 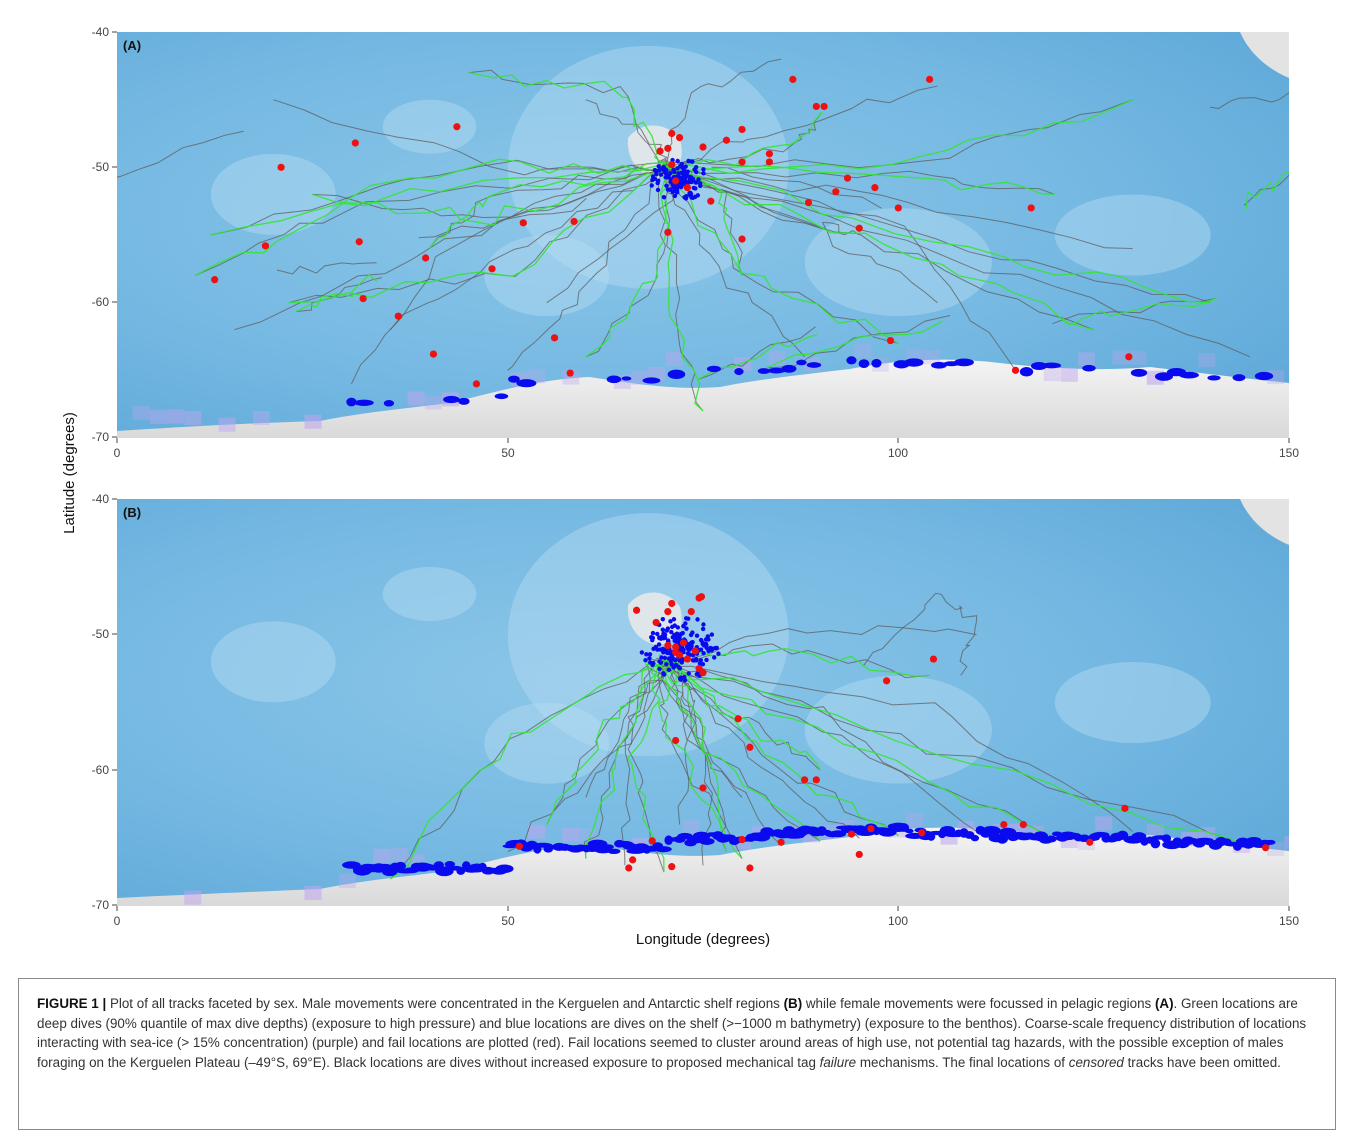 I want to click on y-tick-label: -70, so click(x=101, y=905).